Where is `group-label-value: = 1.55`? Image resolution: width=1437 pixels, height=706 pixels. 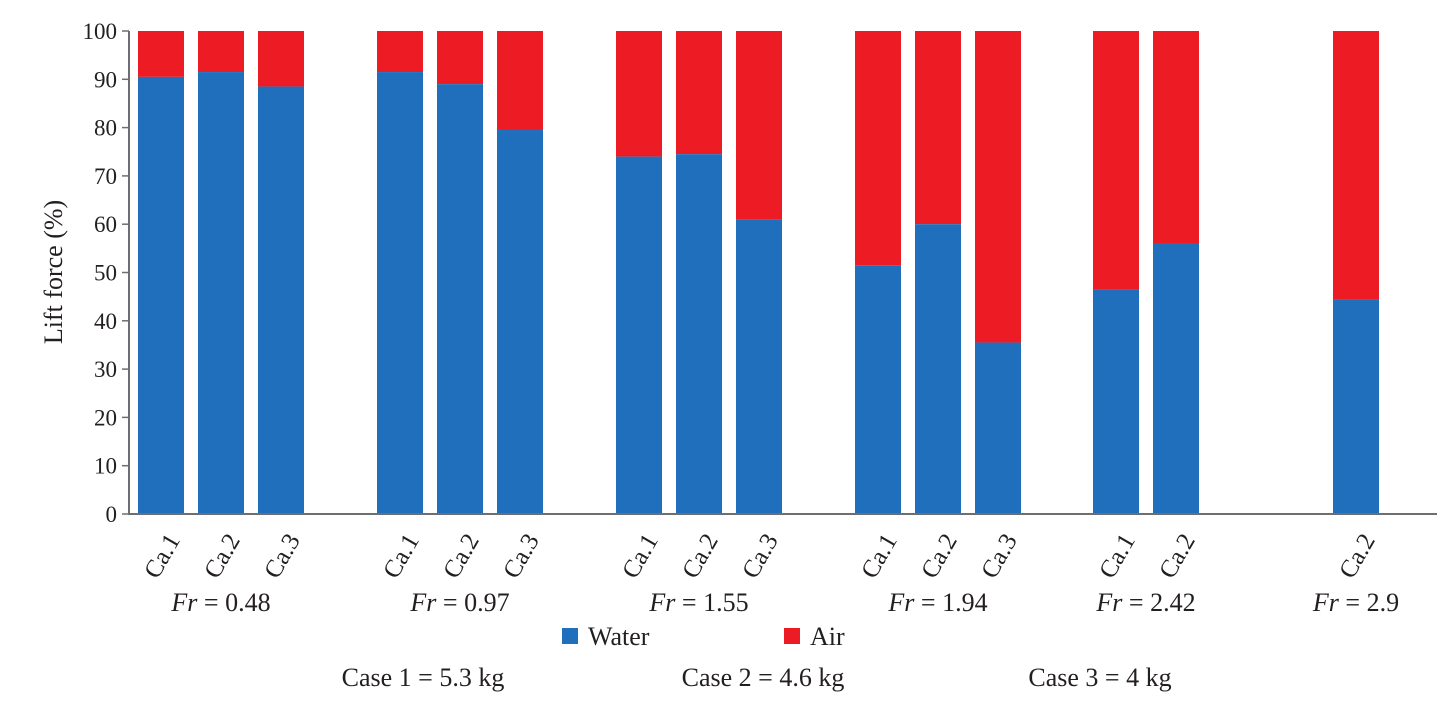
group-label-value: = 1.55 is located at coordinates (711, 602).